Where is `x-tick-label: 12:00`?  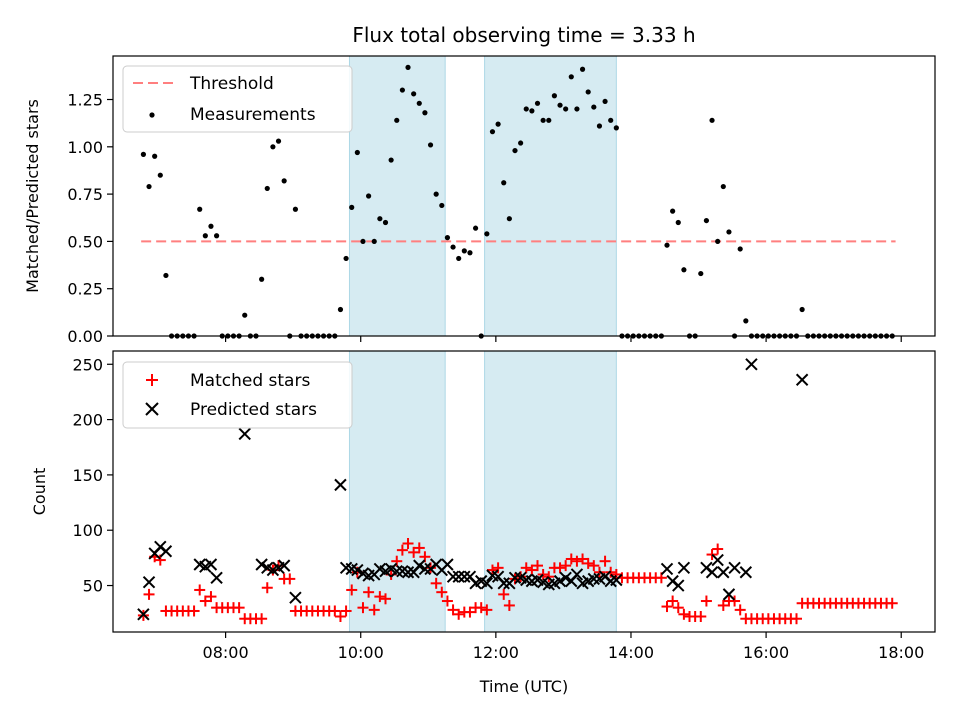
x-tick-label: 12:00 is located at coordinates (496, 652).